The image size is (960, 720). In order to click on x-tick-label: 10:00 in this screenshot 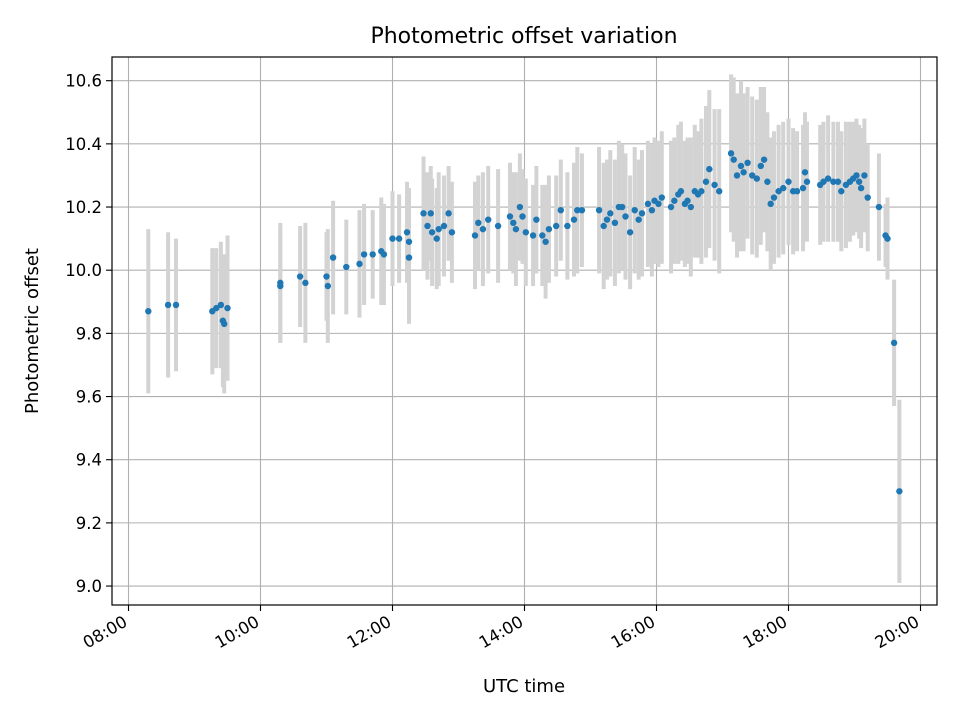, I will do `click(237, 632)`.